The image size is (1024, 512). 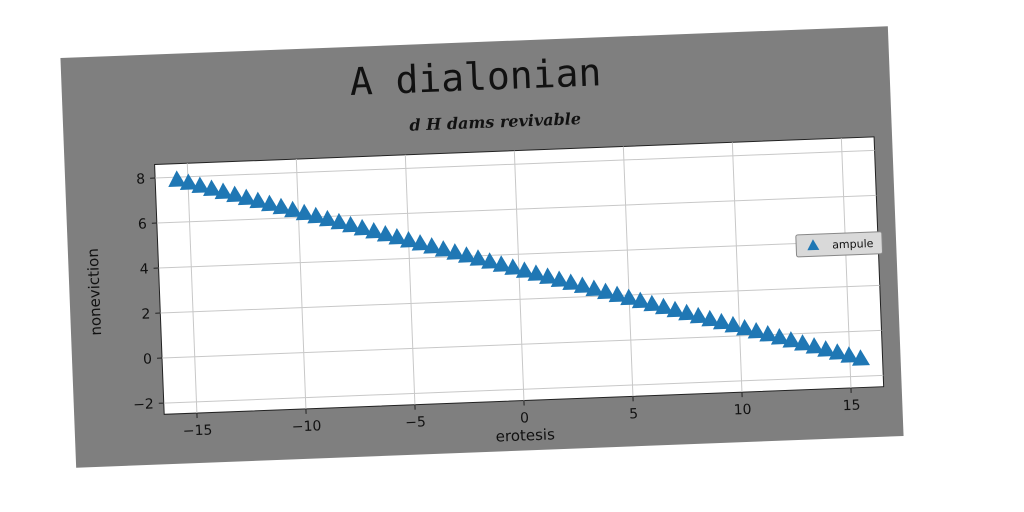 I want to click on x-tick-label: −5, so click(x=415, y=422).